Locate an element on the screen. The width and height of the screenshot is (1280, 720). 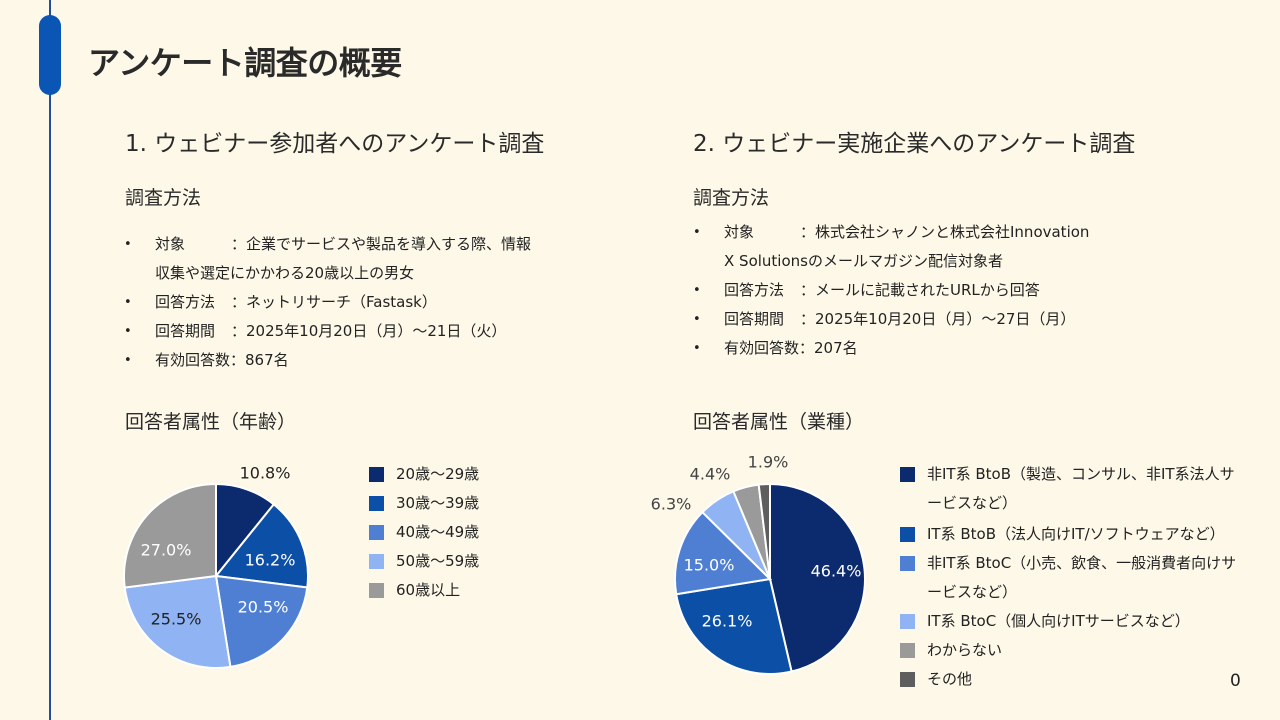
left-method-heading: 調査方法 is located at coordinates (163, 198).